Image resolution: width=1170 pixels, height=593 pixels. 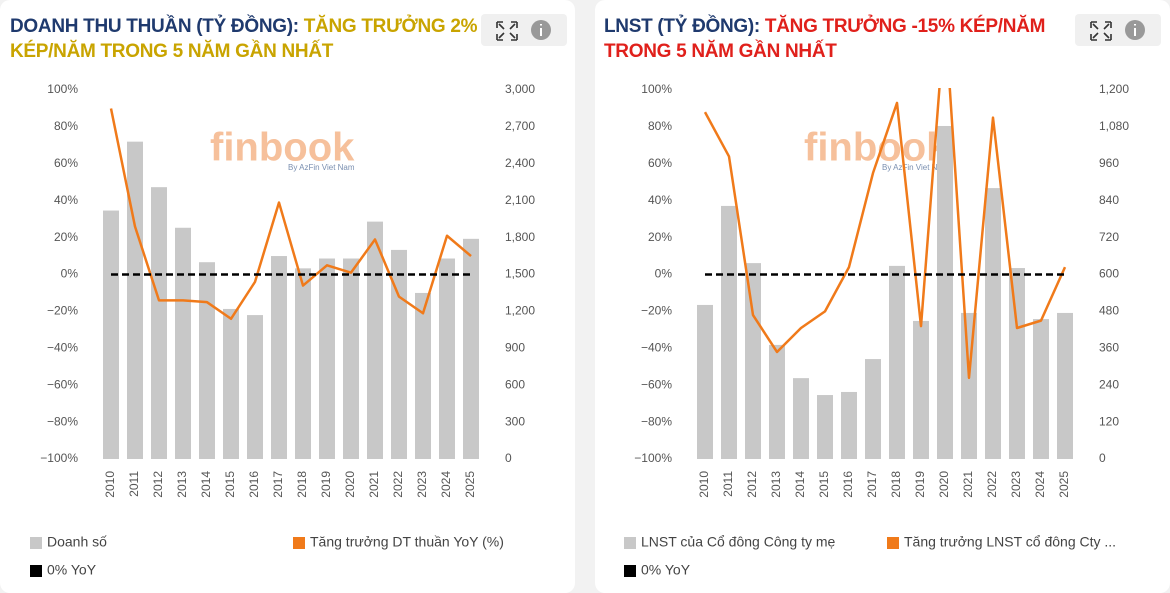 I want to click on y2-tick-label: 960, so click(x=1109, y=163).